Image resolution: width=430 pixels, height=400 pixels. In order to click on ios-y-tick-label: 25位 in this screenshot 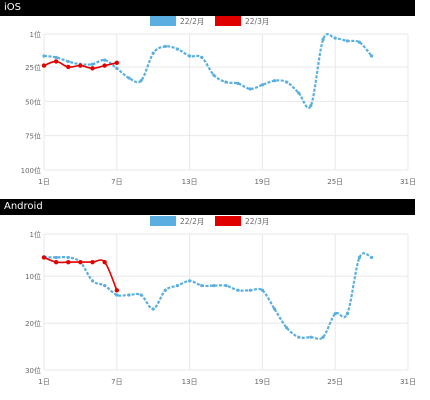, I will do `click(33, 67)`.